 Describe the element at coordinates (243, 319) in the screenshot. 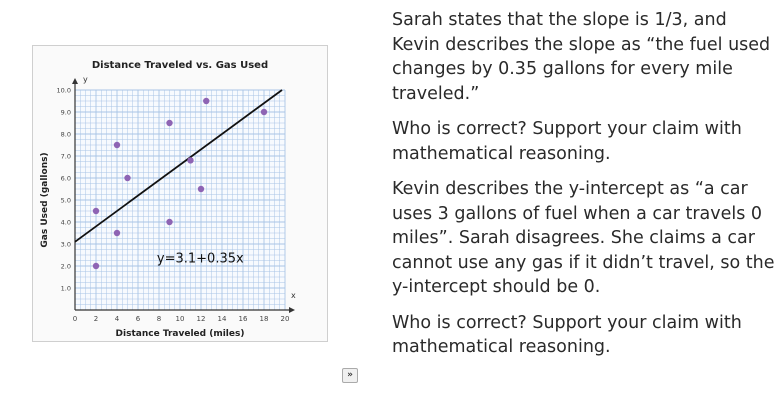

I see `x-tick-label: 16` at that location.